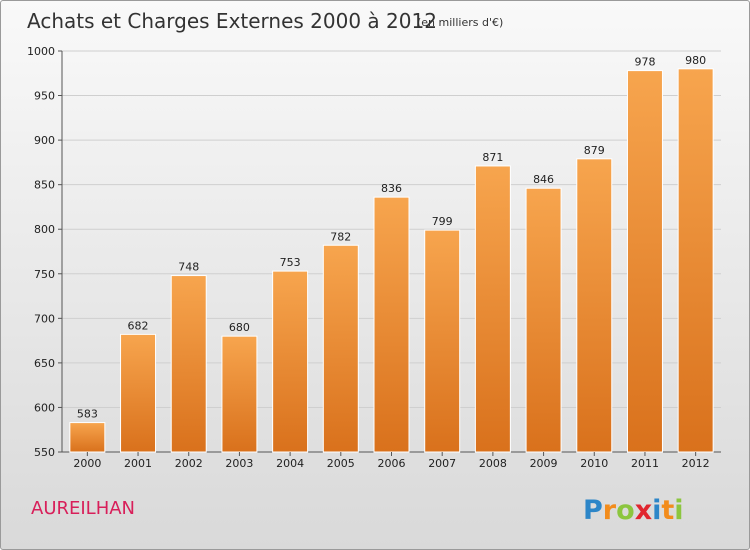 The width and height of the screenshot is (750, 550). Describe the element at coordinates (87, 414) in the screenshot. I see `bar-value-label: 583` at that location.